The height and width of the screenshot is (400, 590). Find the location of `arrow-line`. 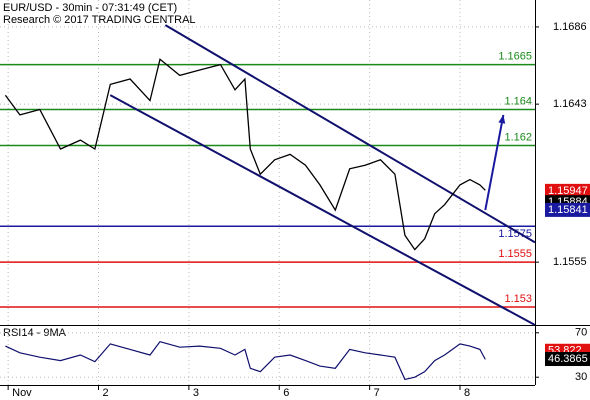

arrow-line is located at coordinates (494, 162).